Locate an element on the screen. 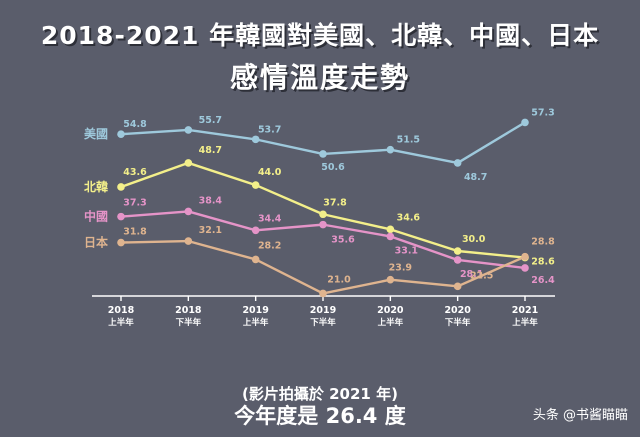  x-tick-label-year: 2021 is located at coordinates (525, 310).